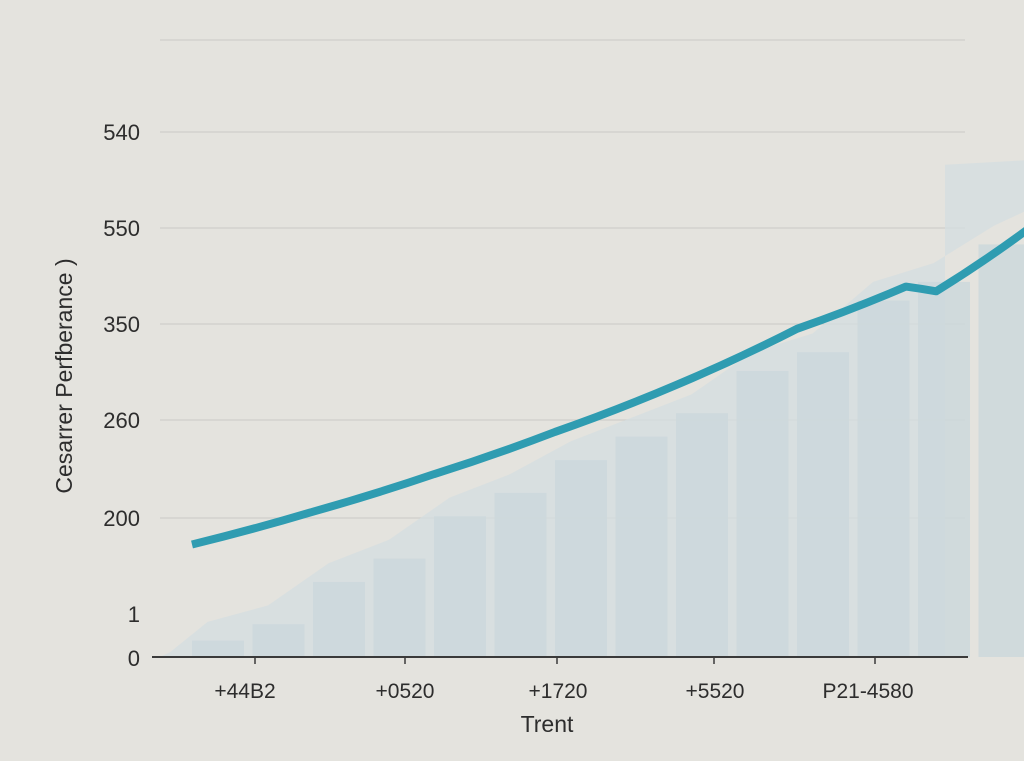 This screenshot has width=1024, height=761. I want to click on axes, so click(560, 660).